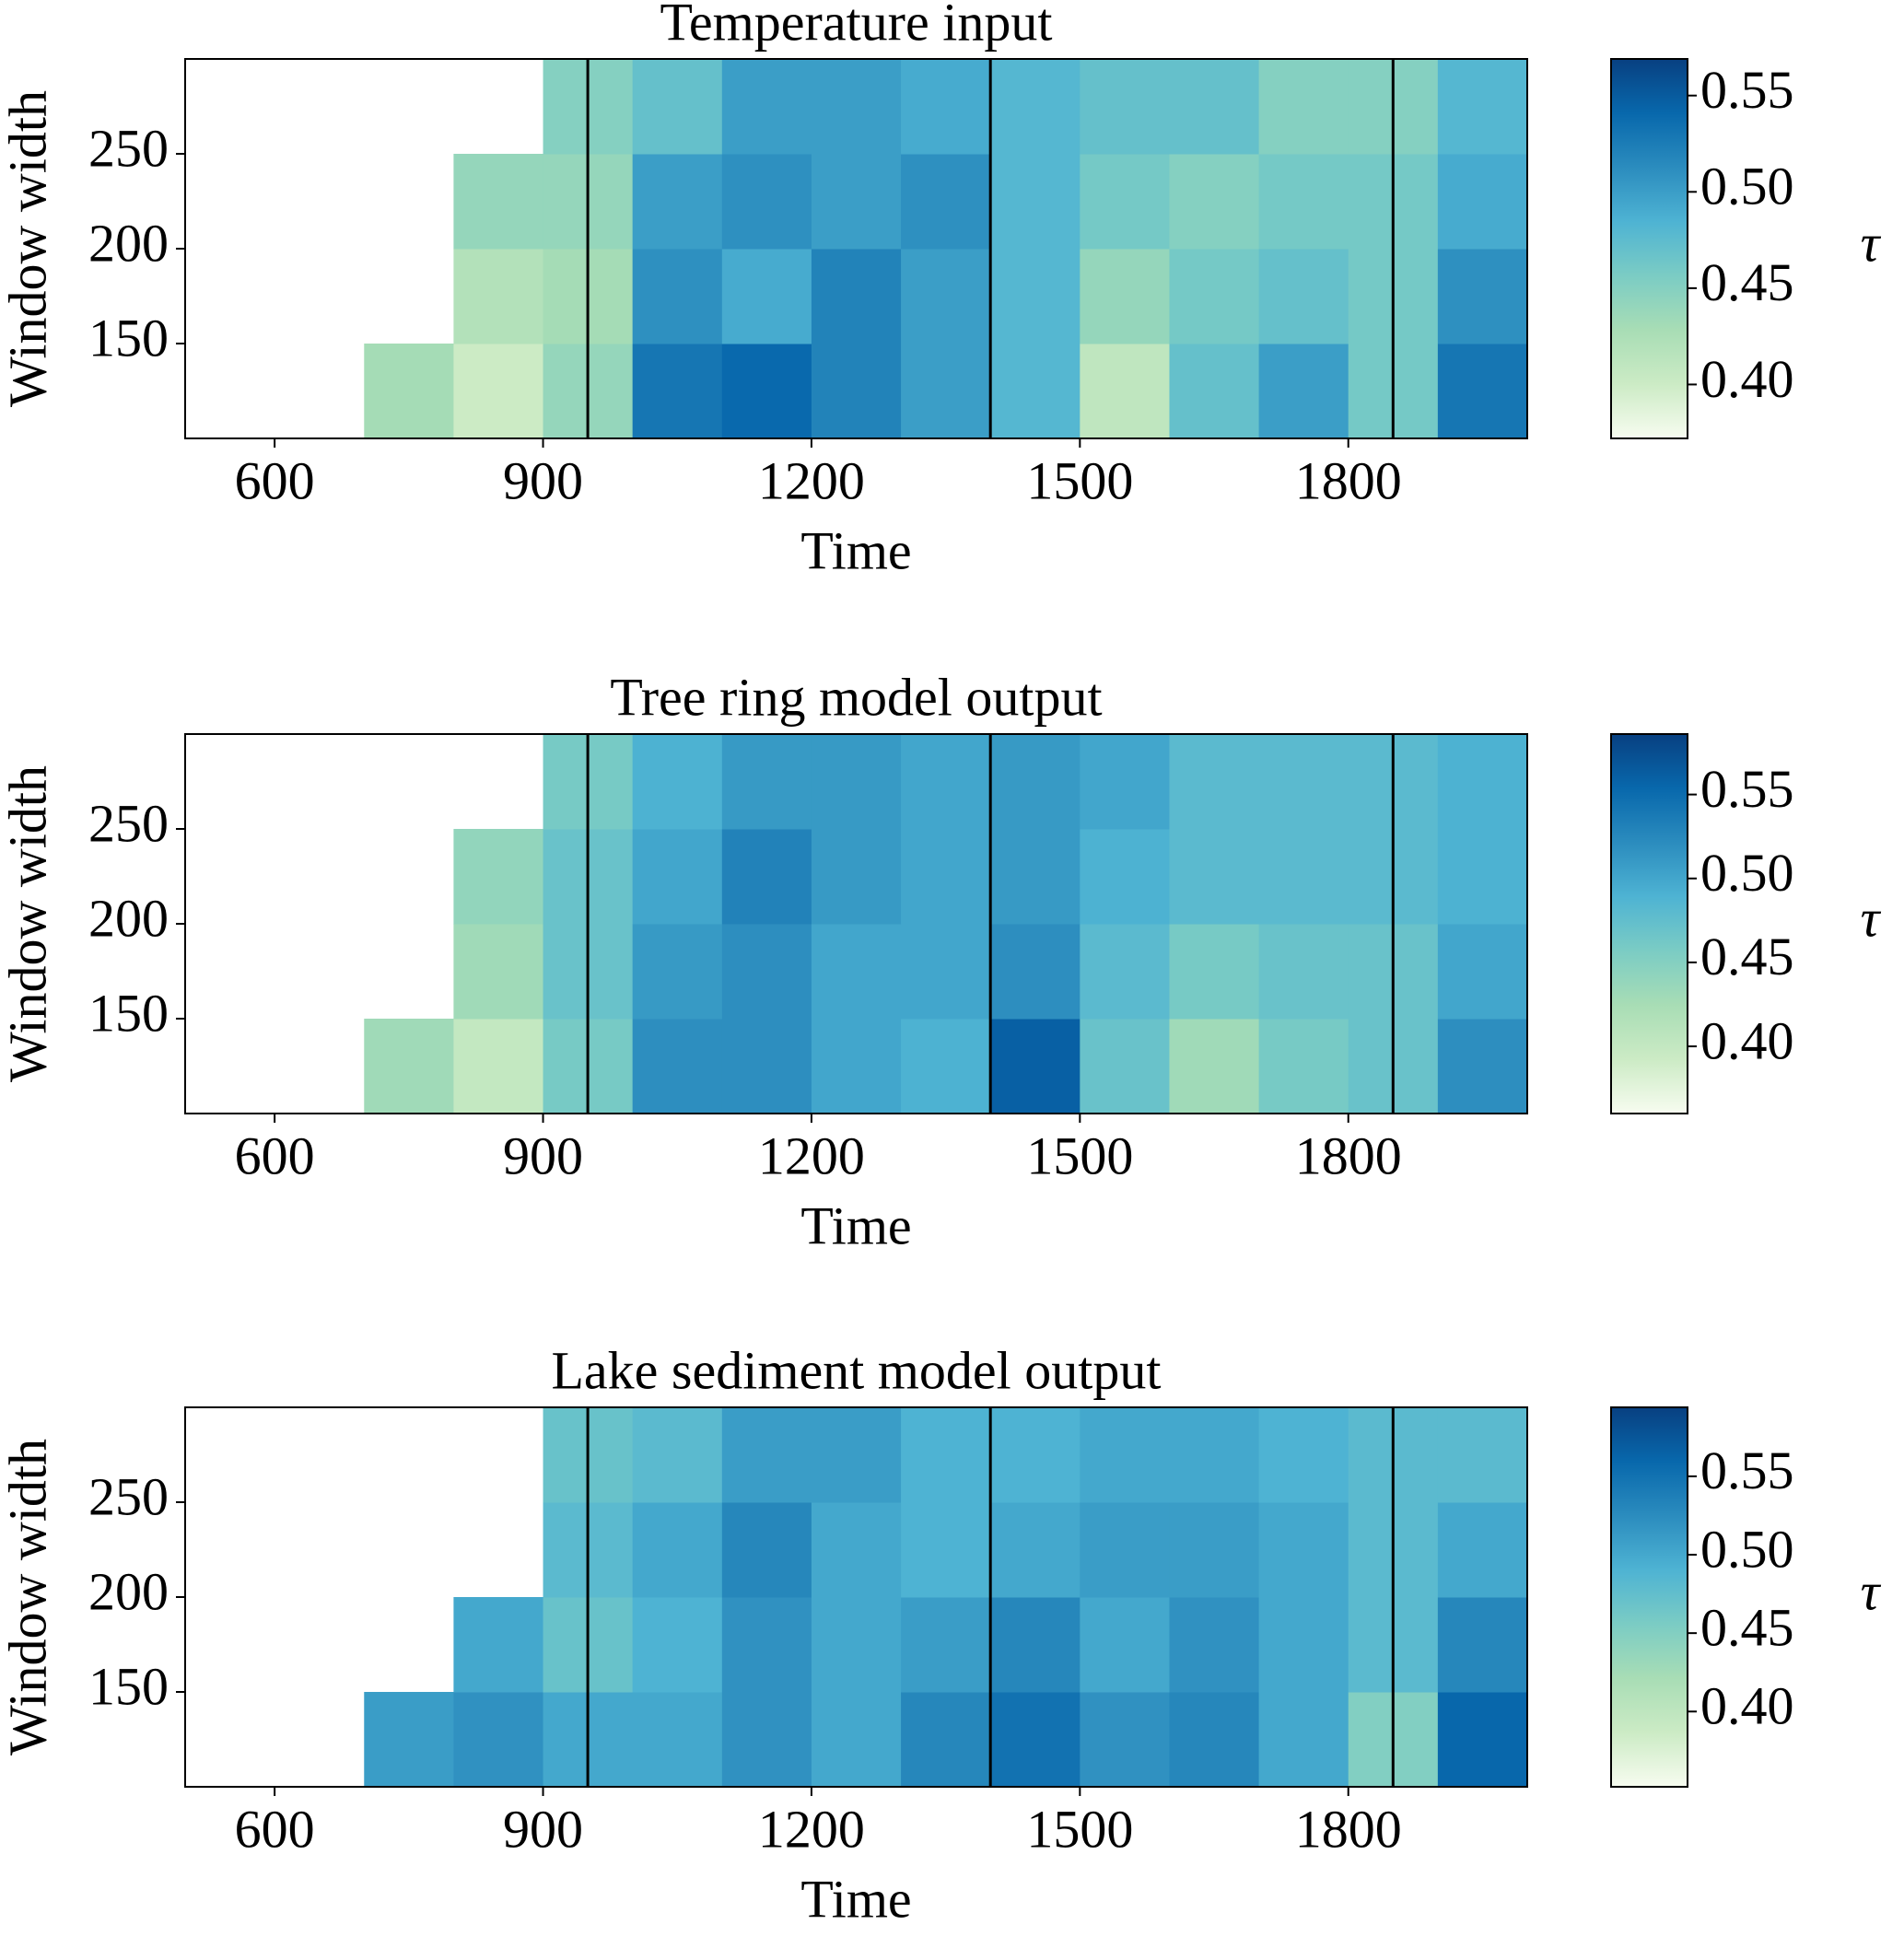  What do you see at coordinates (855, 550) in the screenshot?
I see `x-axis-label: Time` at bounding box center [855, 550].